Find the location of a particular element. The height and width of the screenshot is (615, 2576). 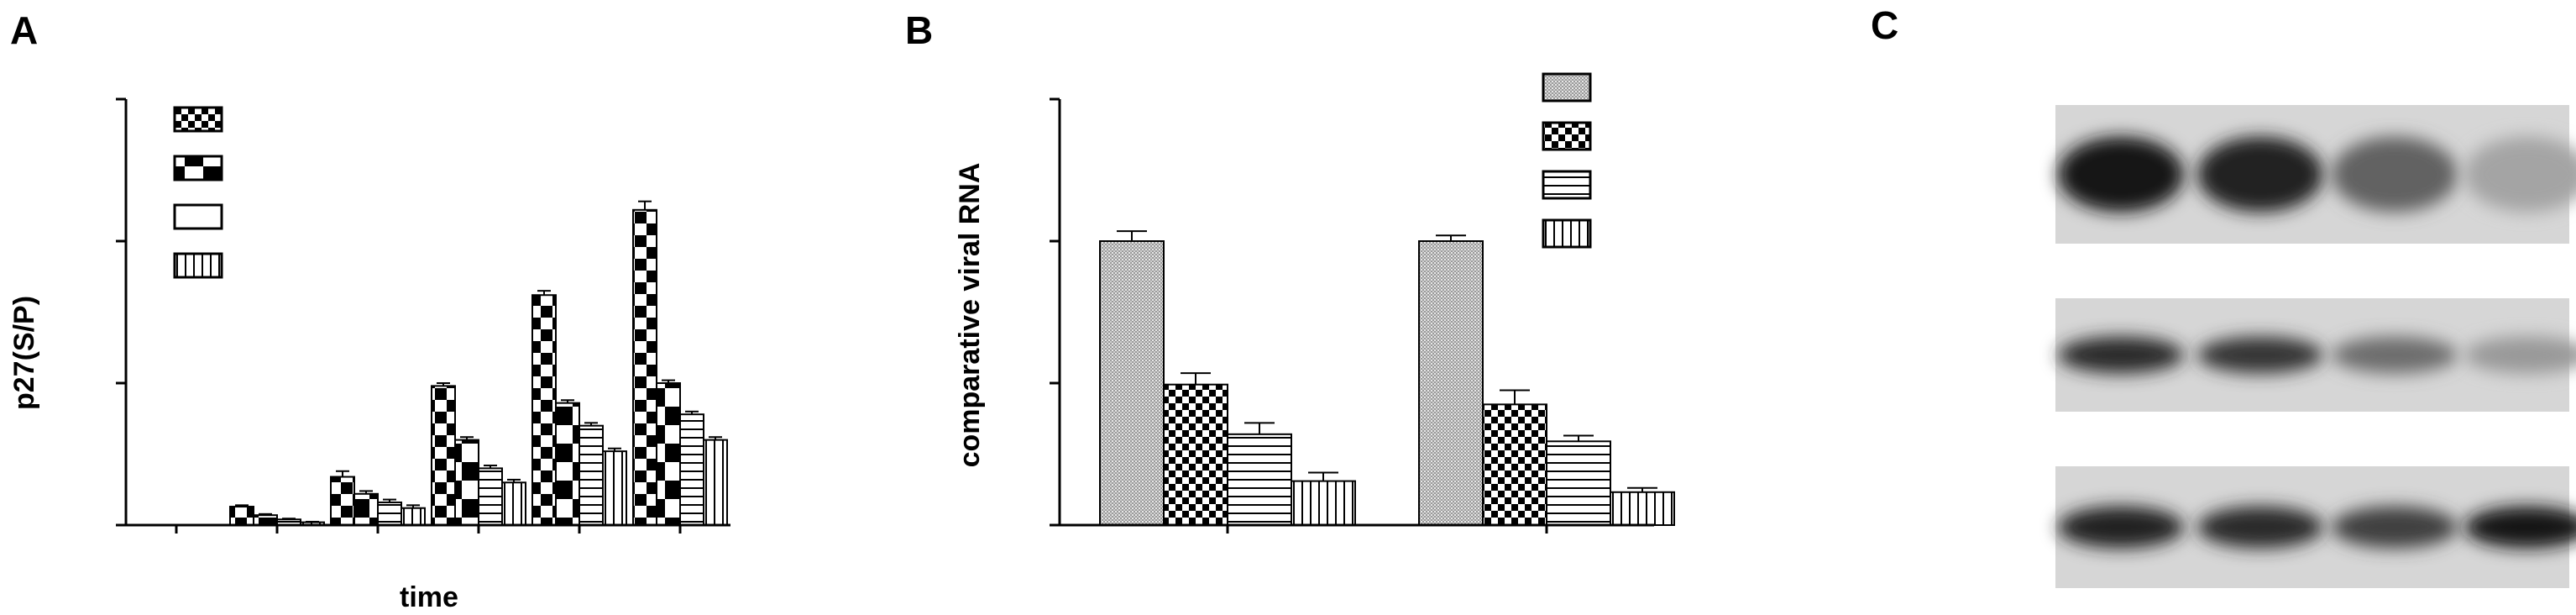

chart-b-legend is located at coordinates (1567, 160).